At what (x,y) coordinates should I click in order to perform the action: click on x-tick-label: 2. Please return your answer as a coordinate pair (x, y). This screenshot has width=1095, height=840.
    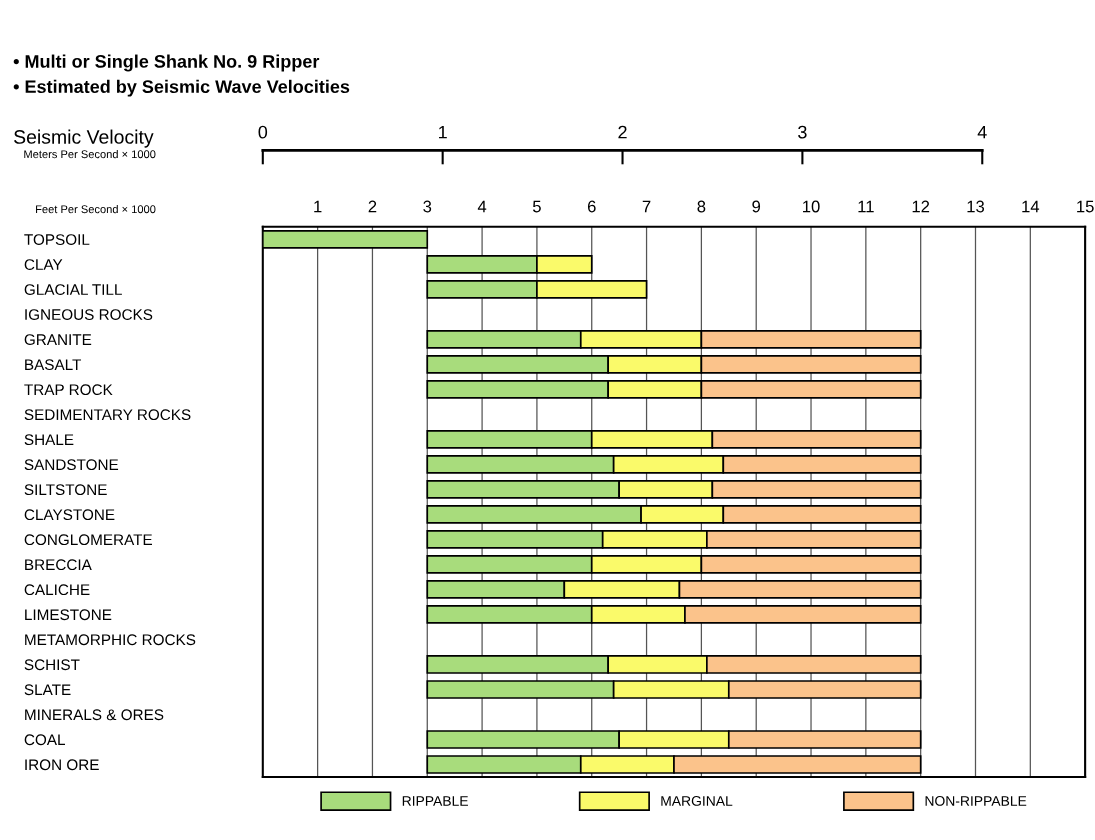
    Looking at the image, I should click on (372, 206).